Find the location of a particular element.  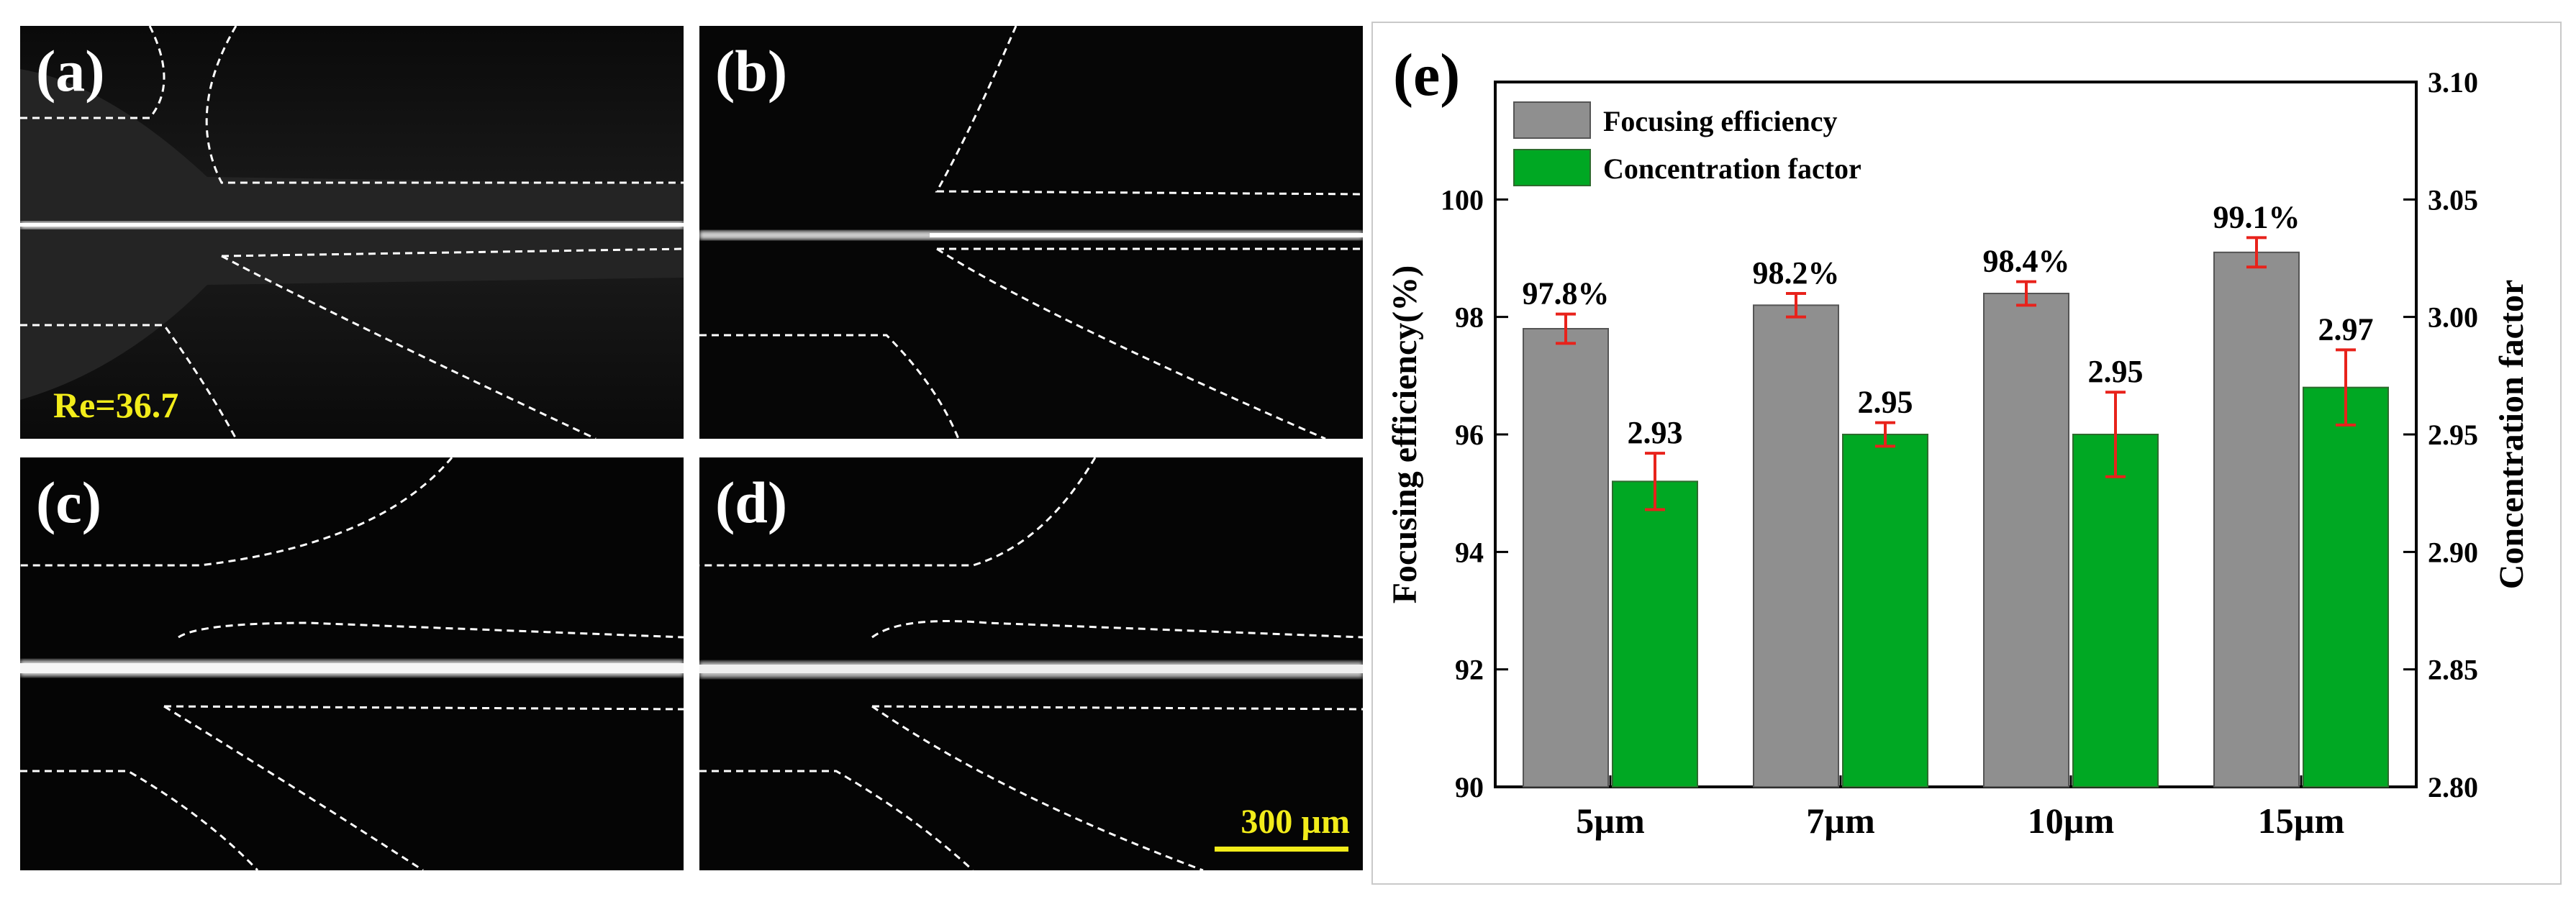

data-label-concentration-2: 2.95 is located at coordinates (2116, 371).